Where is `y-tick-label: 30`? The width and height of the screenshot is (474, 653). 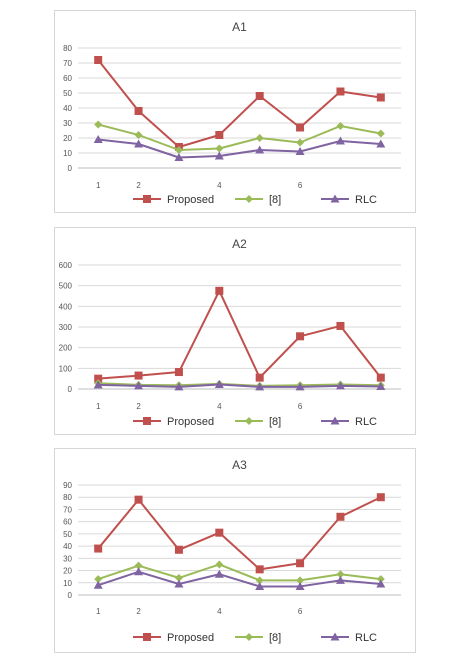
y-tick-label: 30 is located at coordinates (67, 558).